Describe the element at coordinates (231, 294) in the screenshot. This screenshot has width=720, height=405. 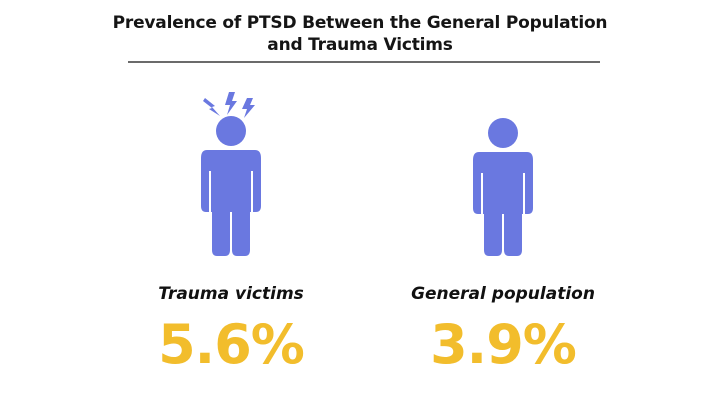
I see `trauma-victims-label: Trauma victims` at that location.